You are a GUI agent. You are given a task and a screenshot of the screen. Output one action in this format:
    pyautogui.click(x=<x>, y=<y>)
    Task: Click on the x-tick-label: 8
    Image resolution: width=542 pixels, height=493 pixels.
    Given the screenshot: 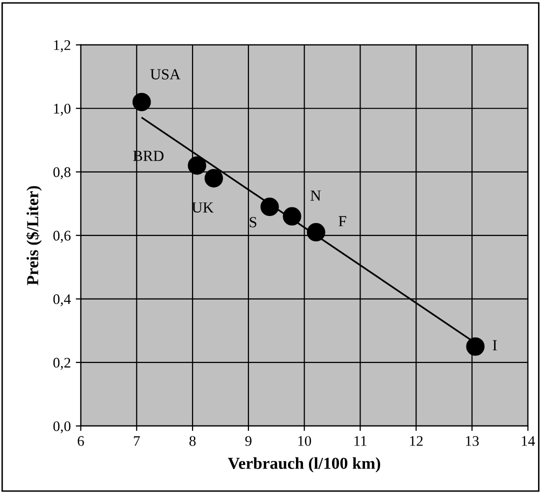 What is the action you would take?
    pyautogui.click(x=192, y=441)
    